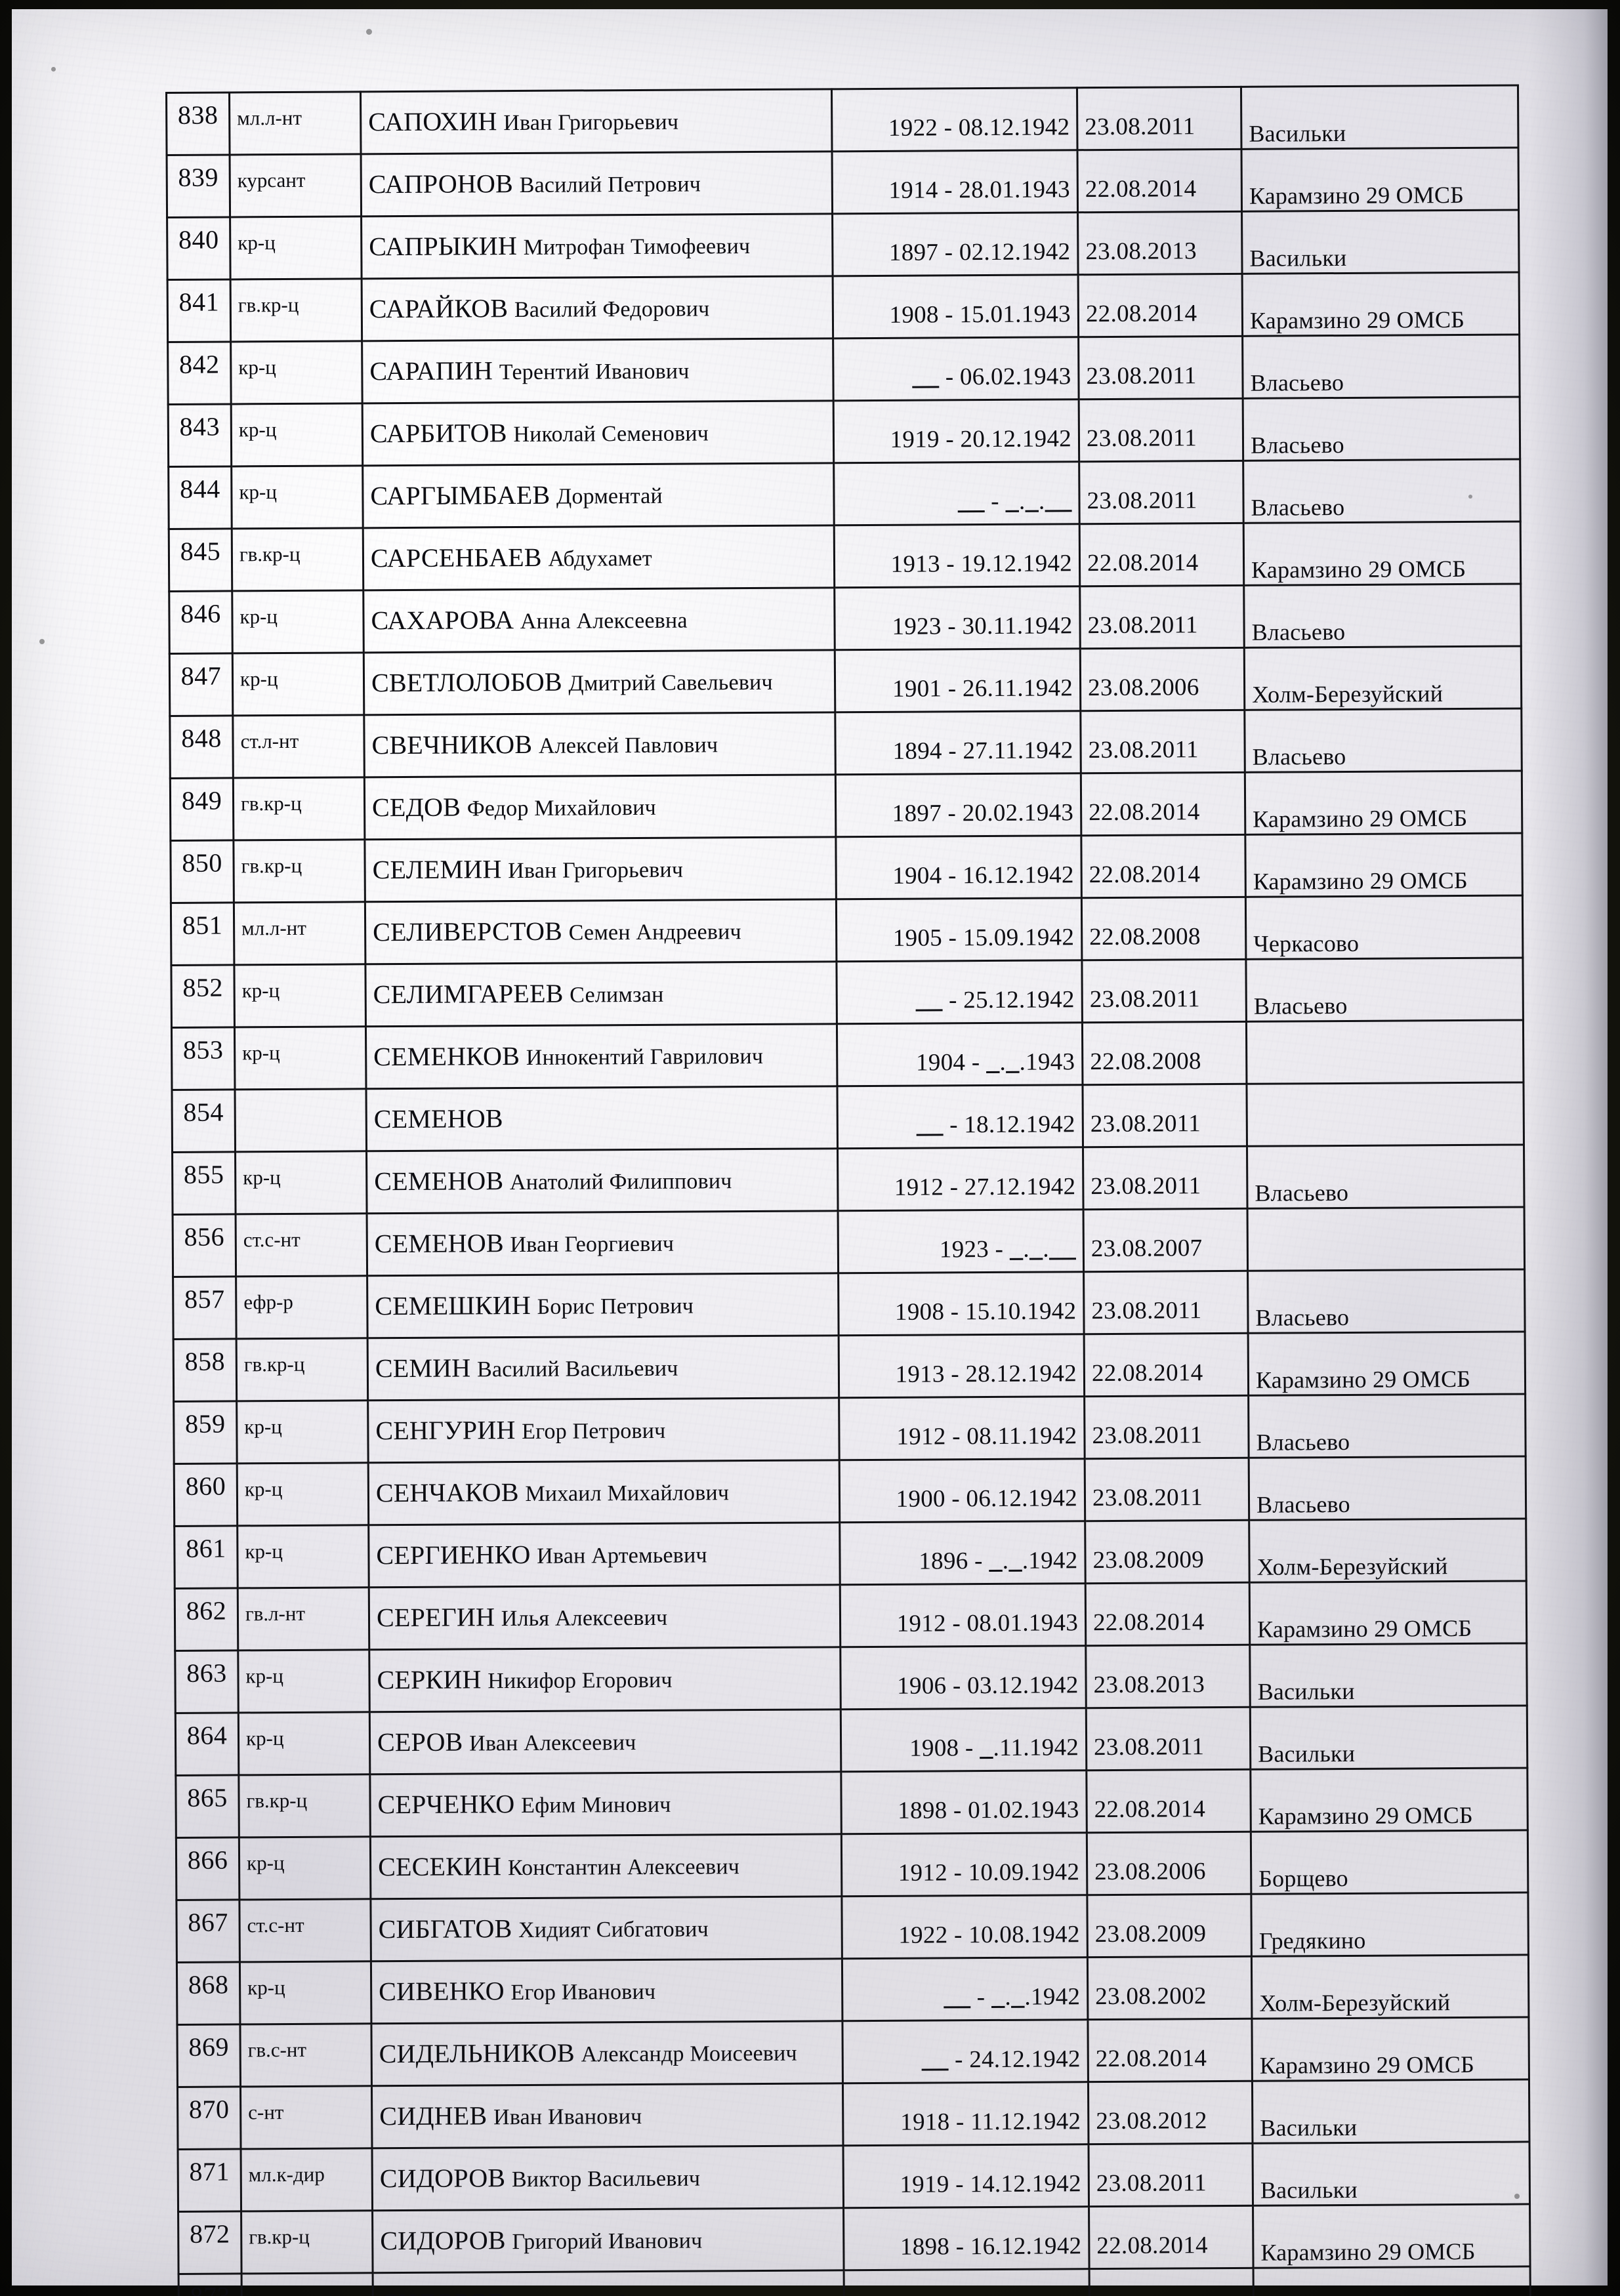  What do you see at coordinates (201, 676) in the screenshot?
I see `row-number-text: 847` at bounding box center [201, 676].